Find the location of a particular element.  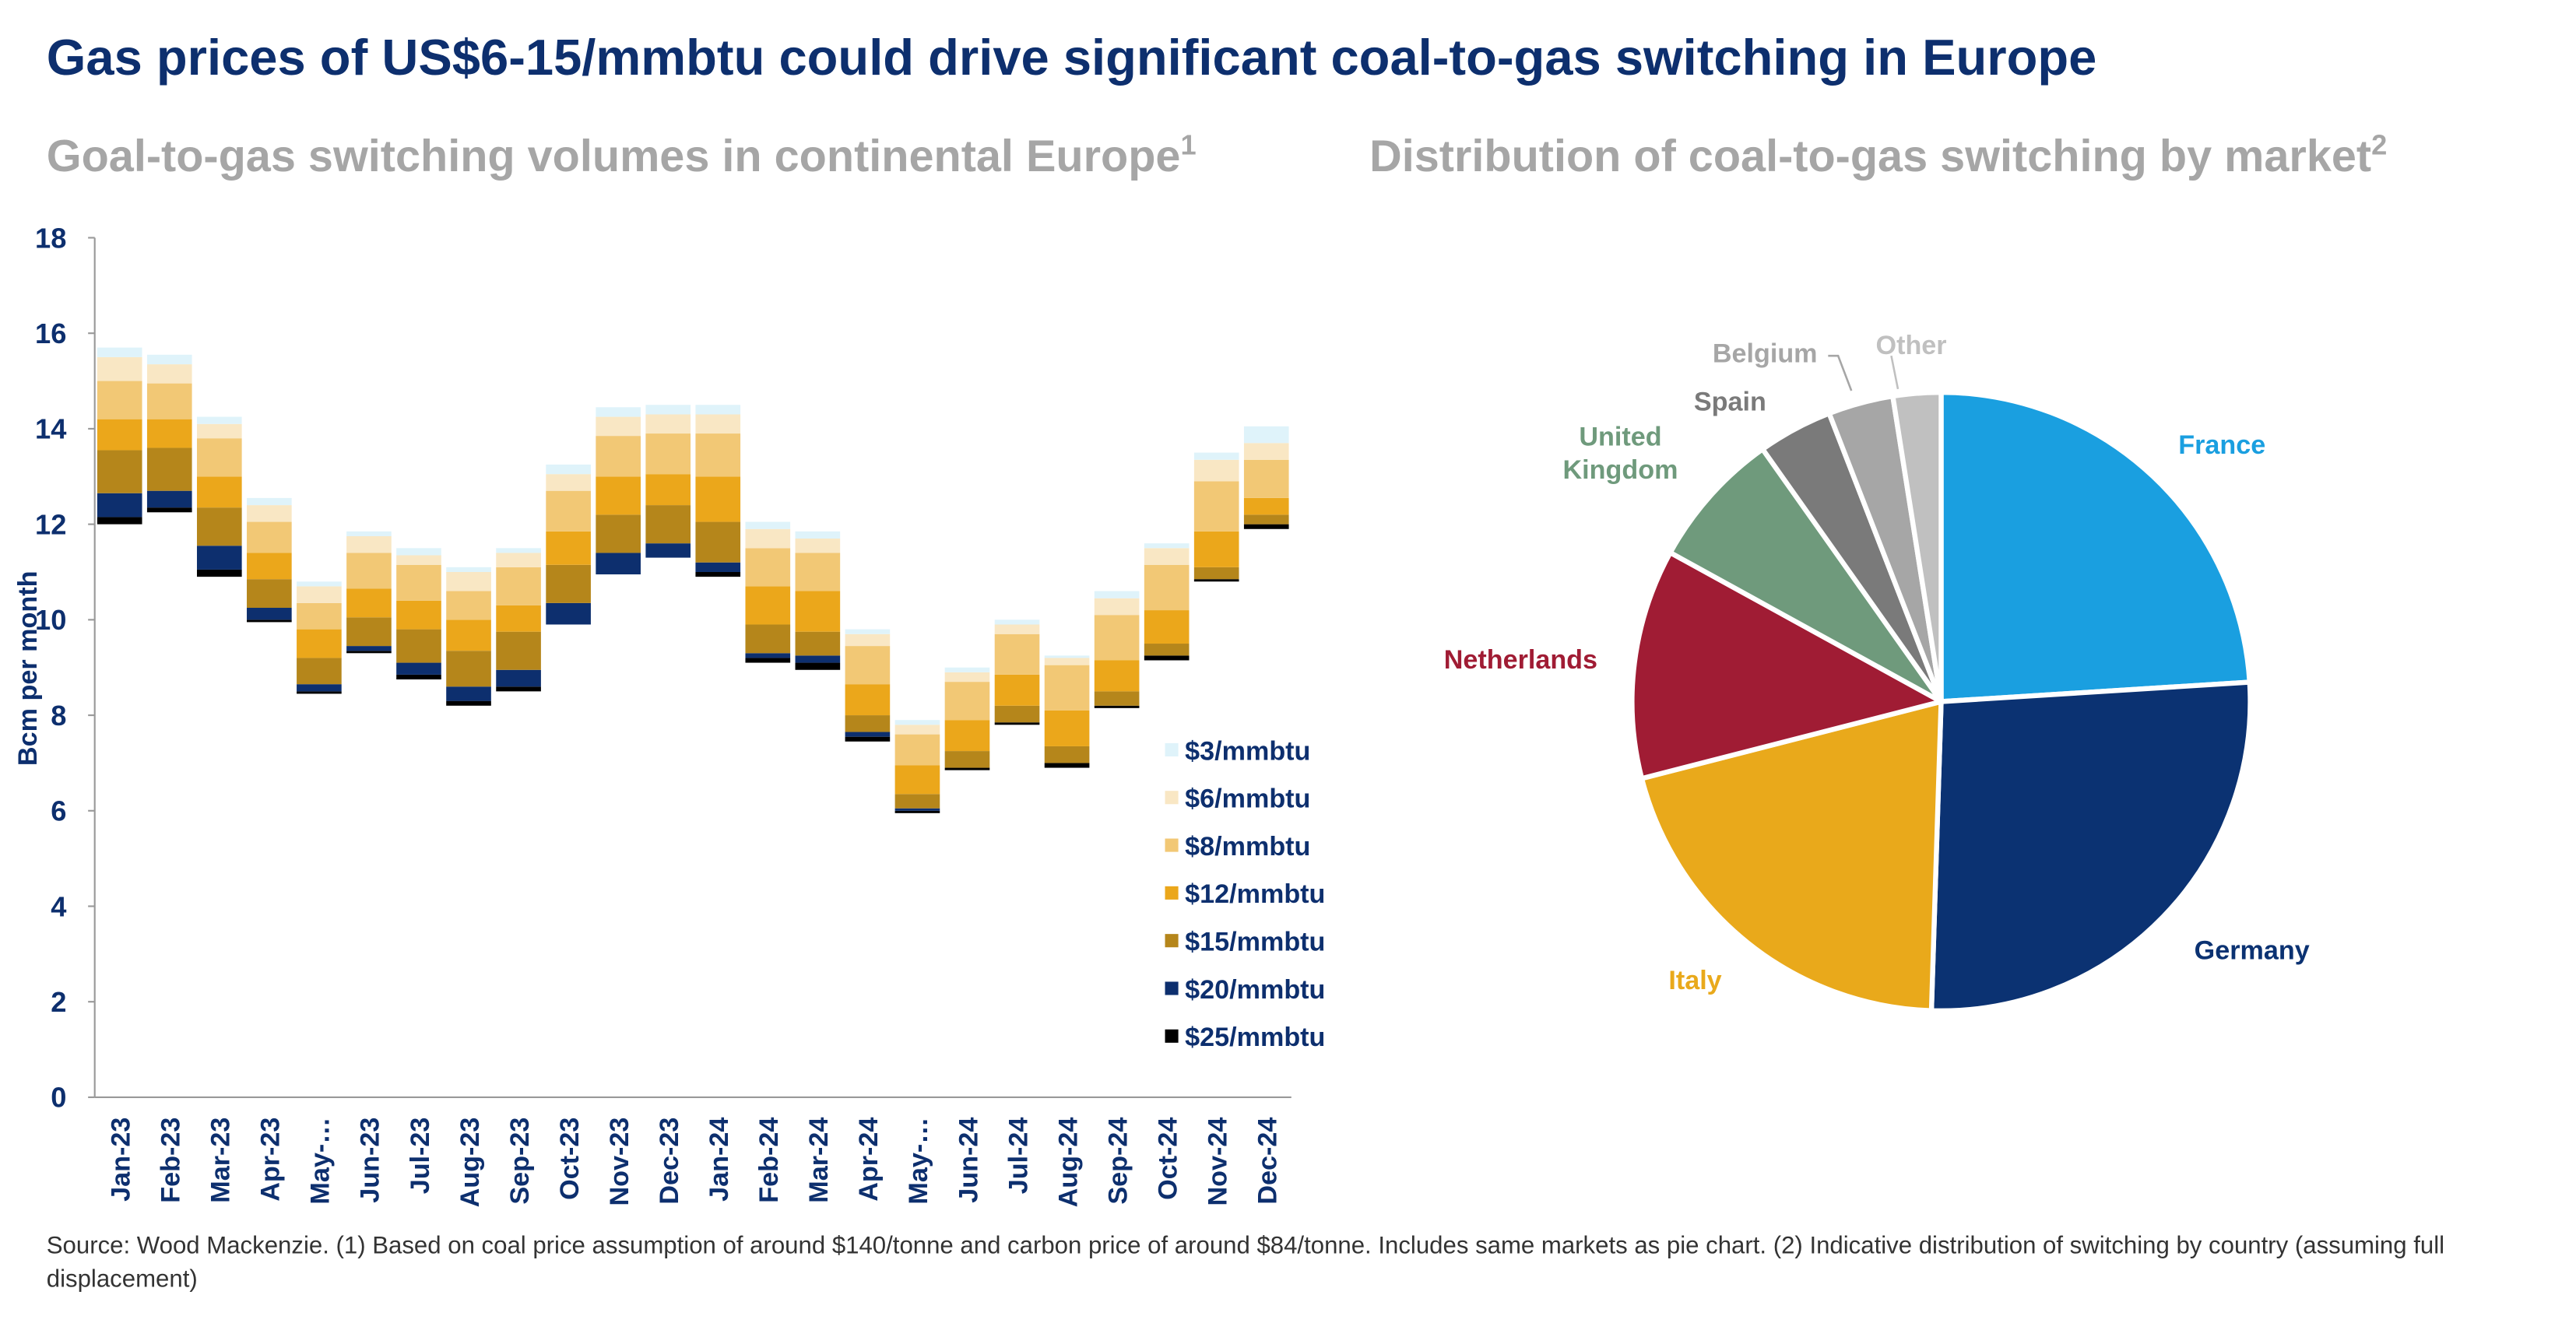

slice-label: Spain is located at coordinates (1730, 402).